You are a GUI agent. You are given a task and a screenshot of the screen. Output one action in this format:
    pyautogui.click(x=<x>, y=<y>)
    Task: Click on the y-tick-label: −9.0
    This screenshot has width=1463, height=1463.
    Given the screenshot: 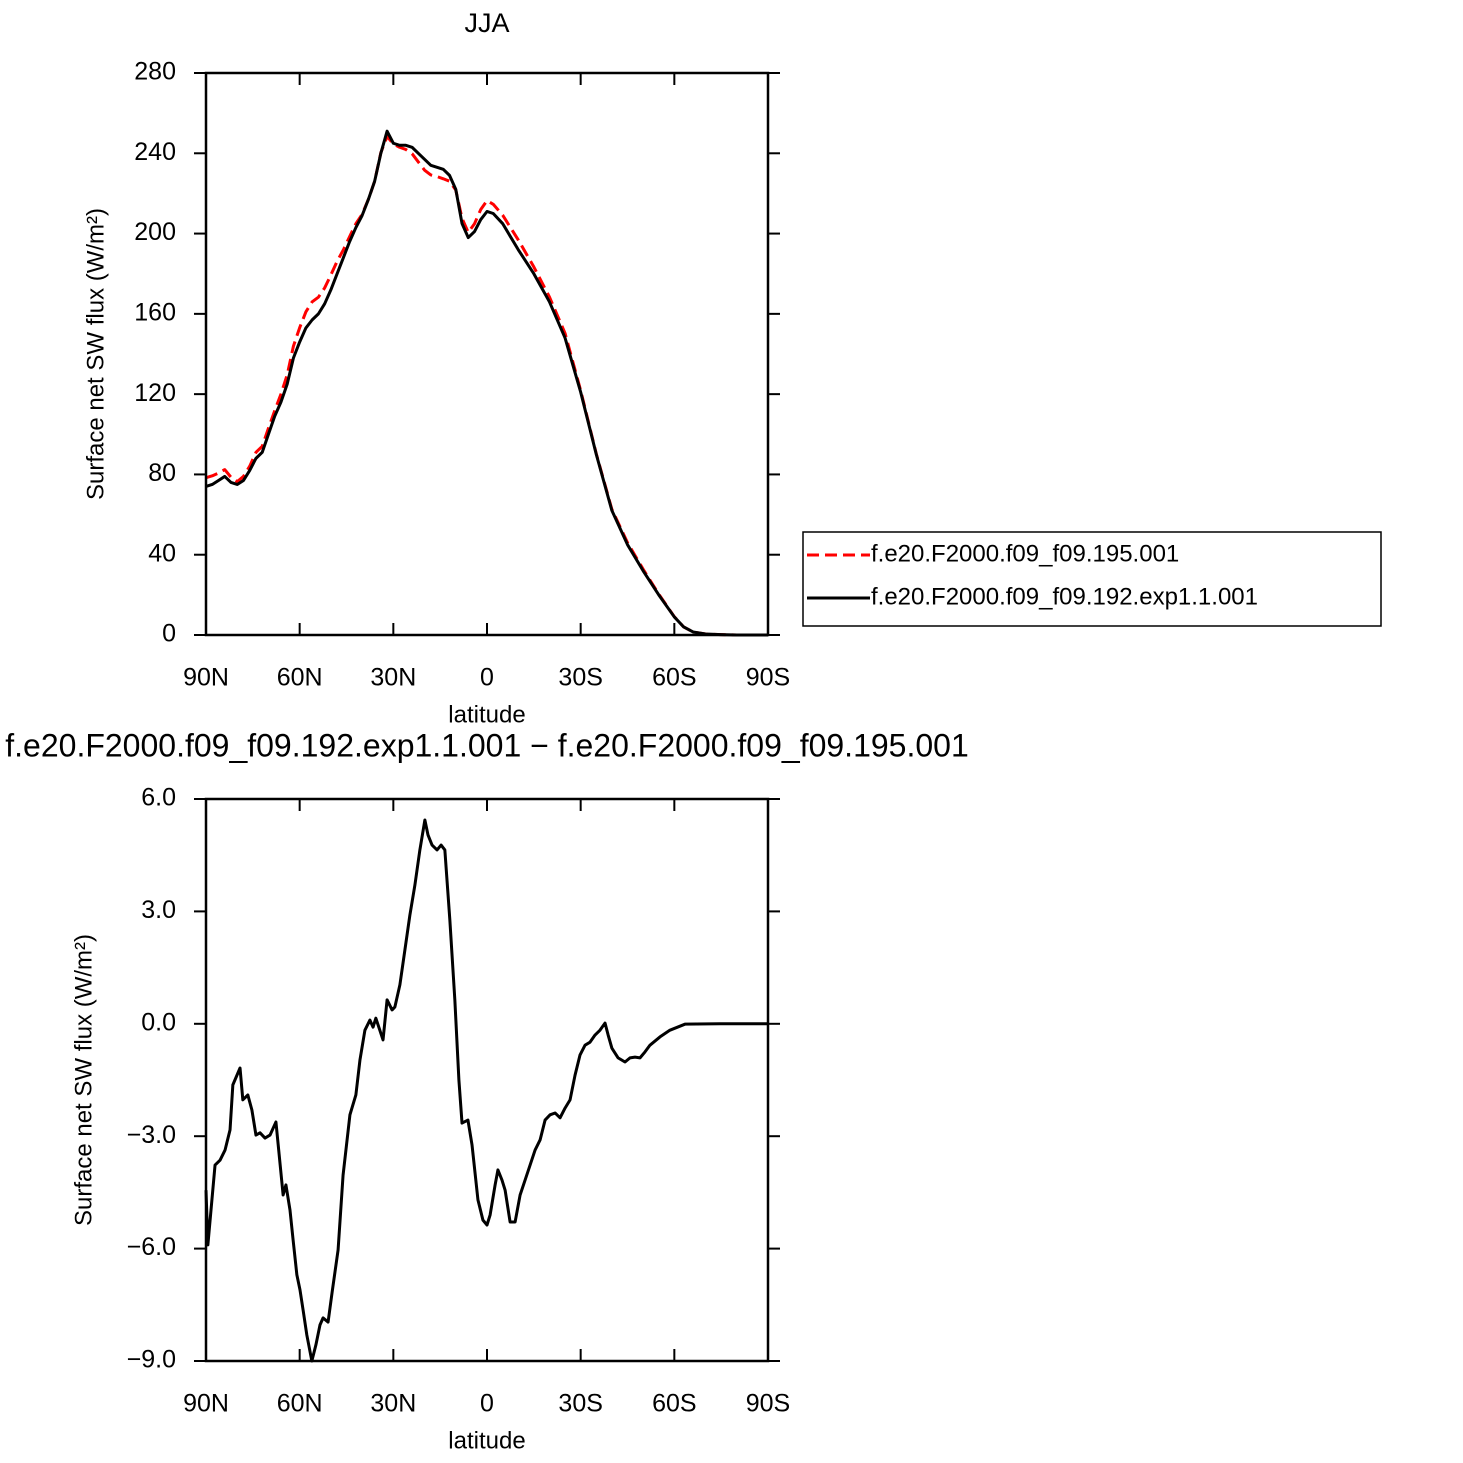 What is the action you would take?
    pyautogui.click(x=151, y=1360)
    